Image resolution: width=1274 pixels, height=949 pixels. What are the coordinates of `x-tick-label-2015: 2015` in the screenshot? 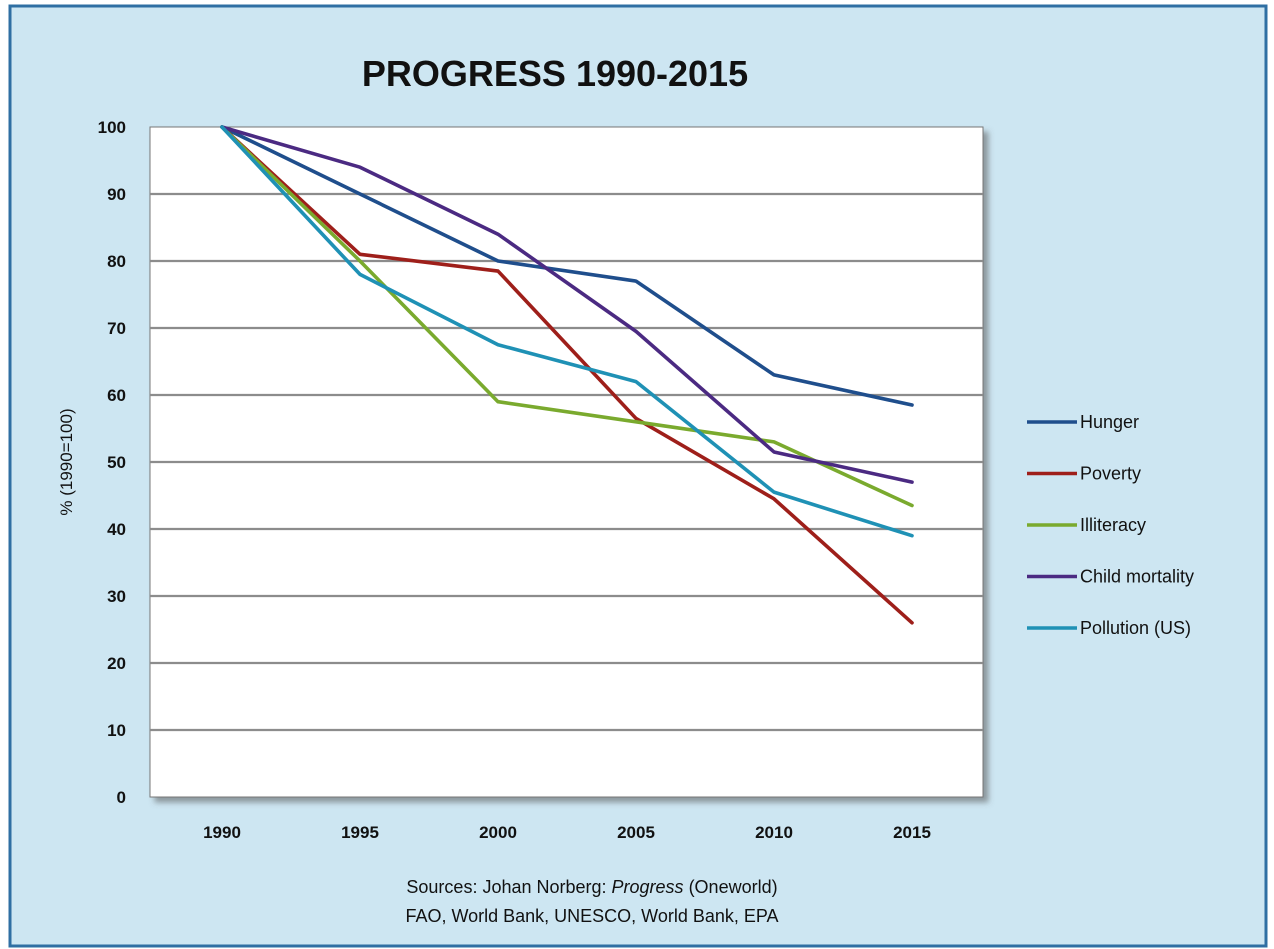 It's located at (912, 832).